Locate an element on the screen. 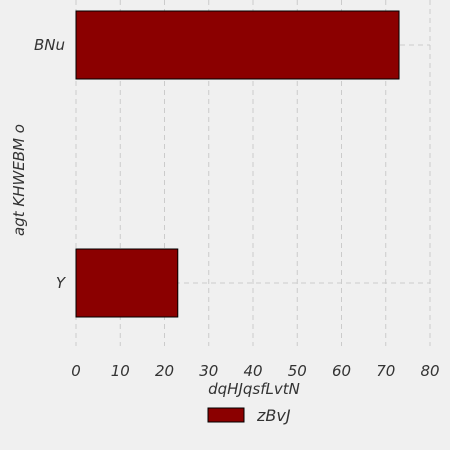  x-tick-label: 20 is located at coordinates (164, 371).